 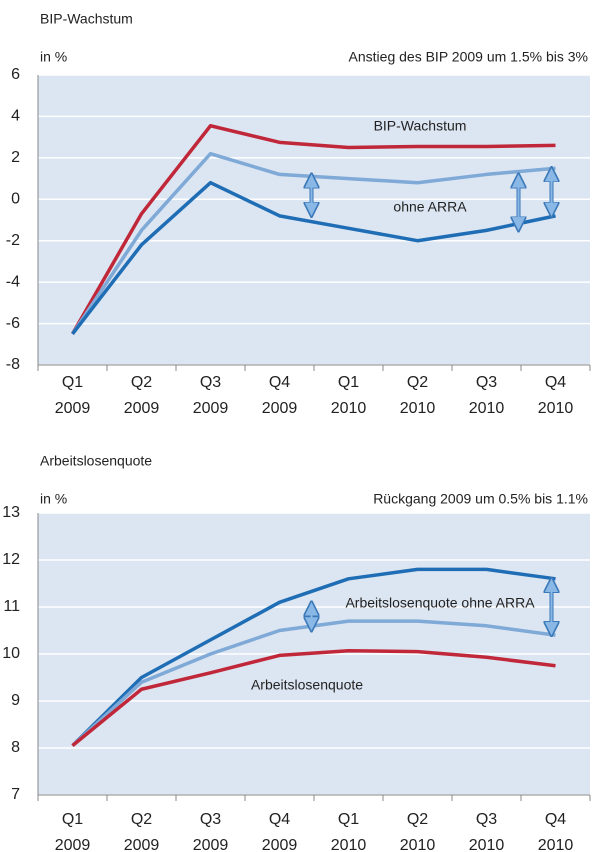 I want to click on y-tick-label: 8, so click(x=15, y=747).